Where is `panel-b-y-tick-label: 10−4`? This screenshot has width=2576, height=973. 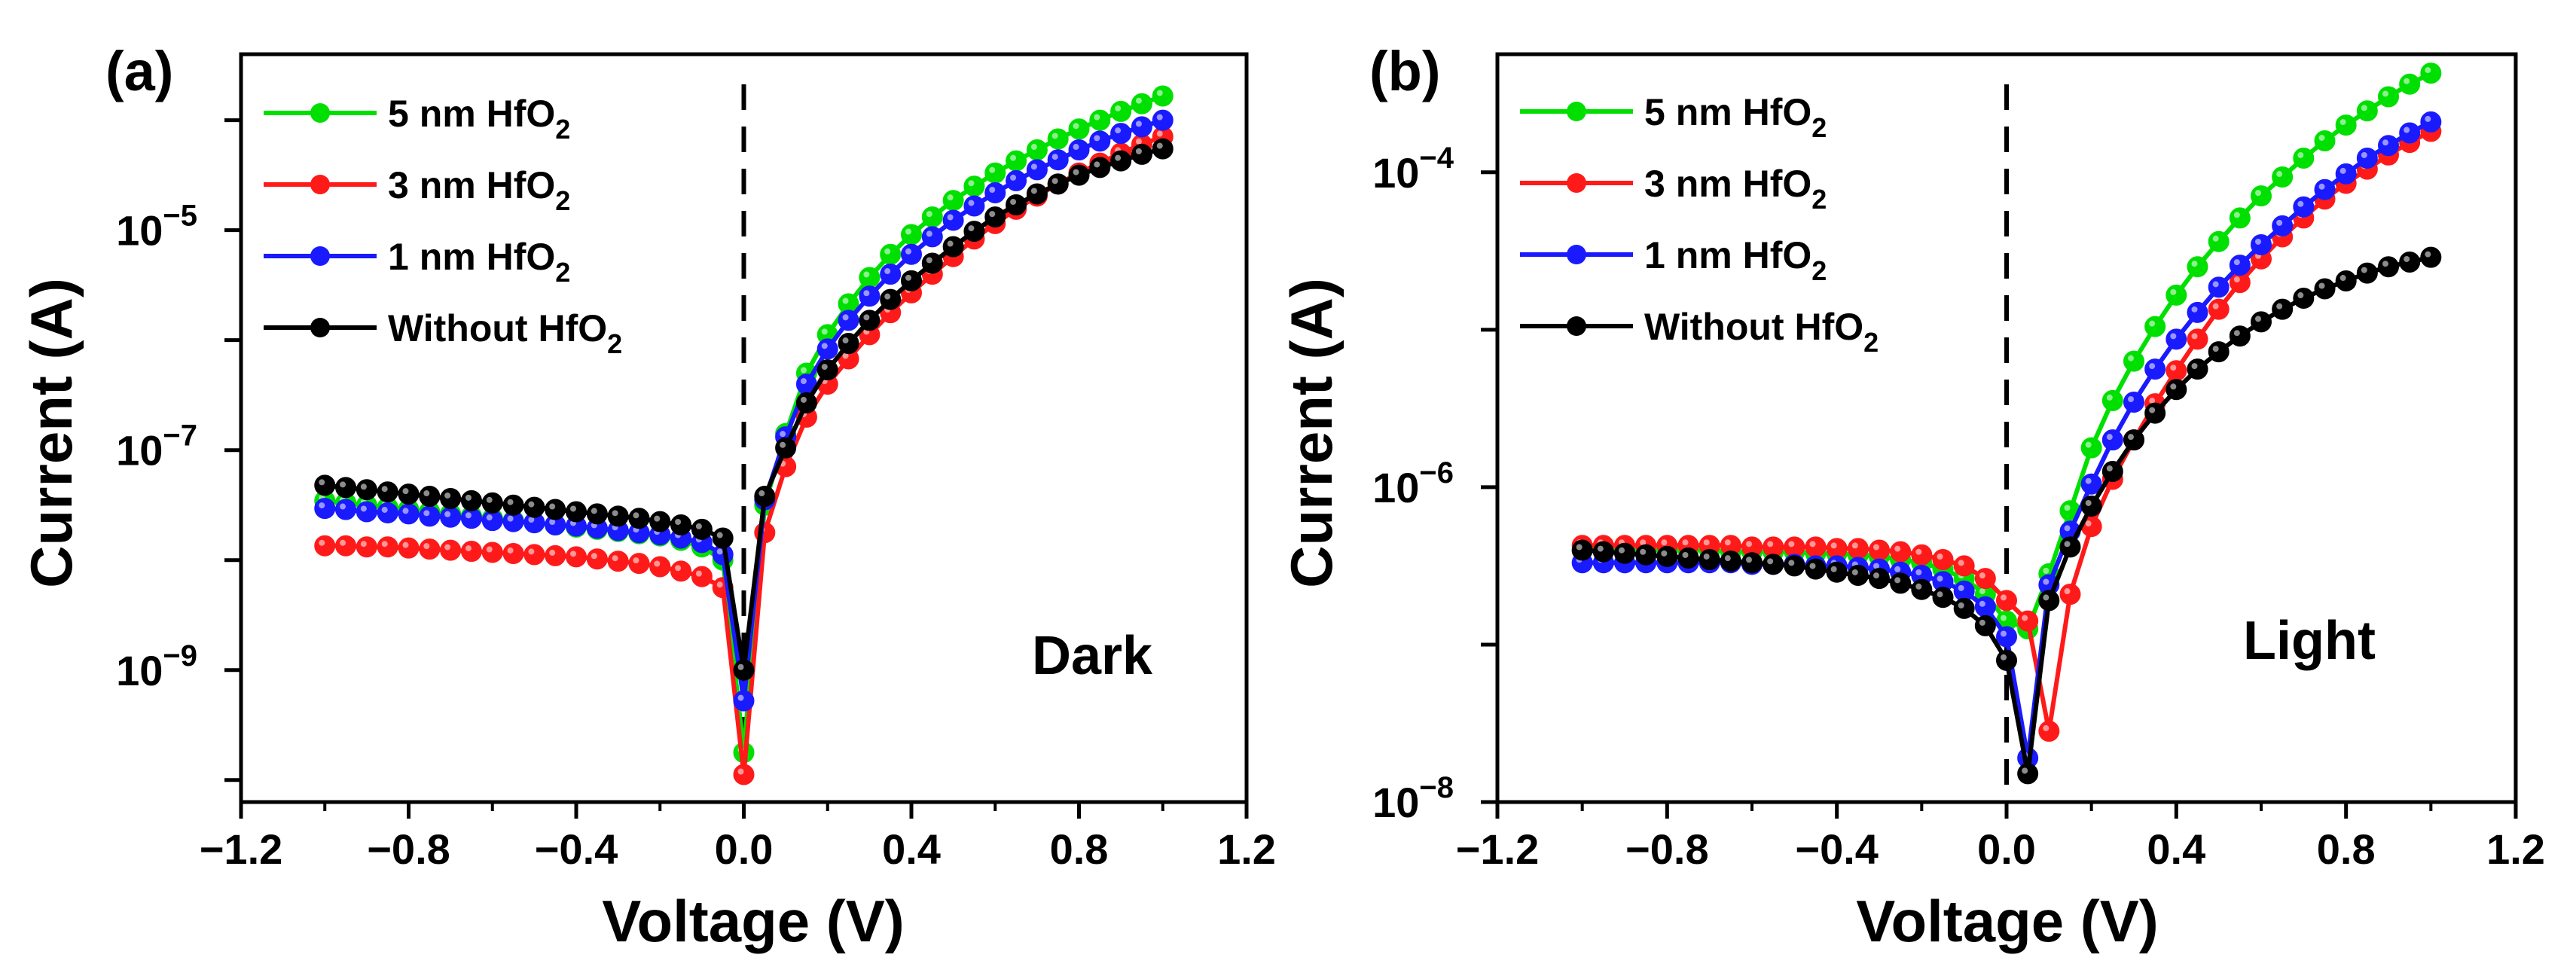 panel-b-y-tick-label: 10−4 is located at coordinates (1413, 170).